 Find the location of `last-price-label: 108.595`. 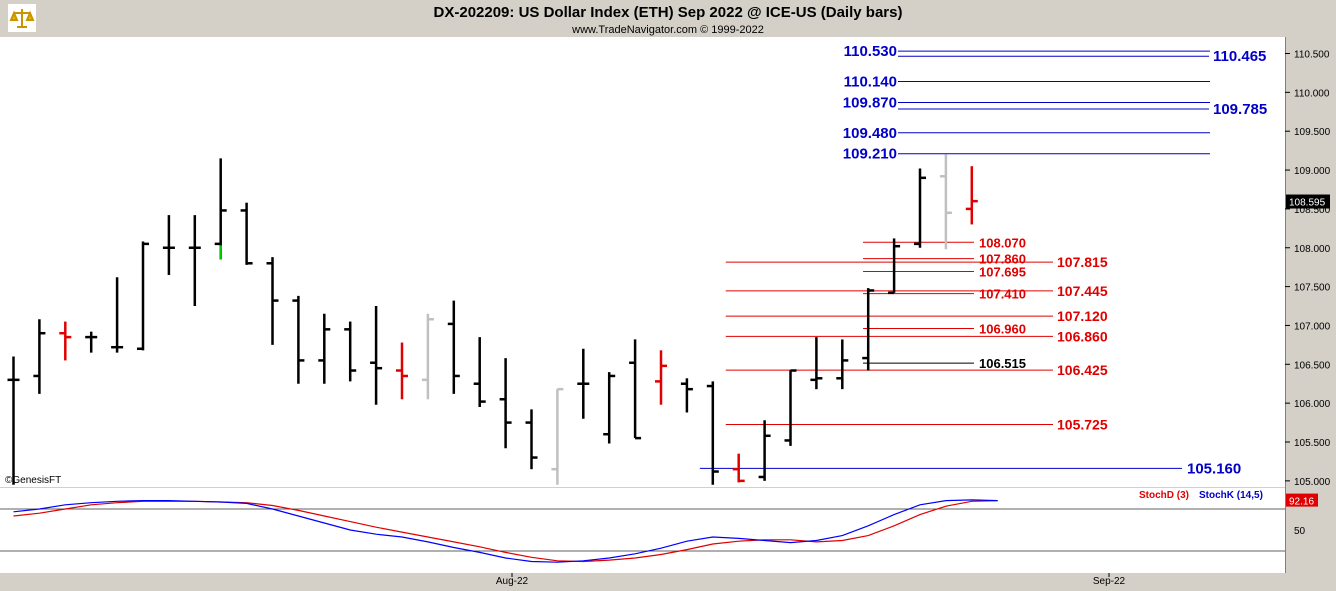

last-price-label: 108.595 is located at coordinates (1307, 203).